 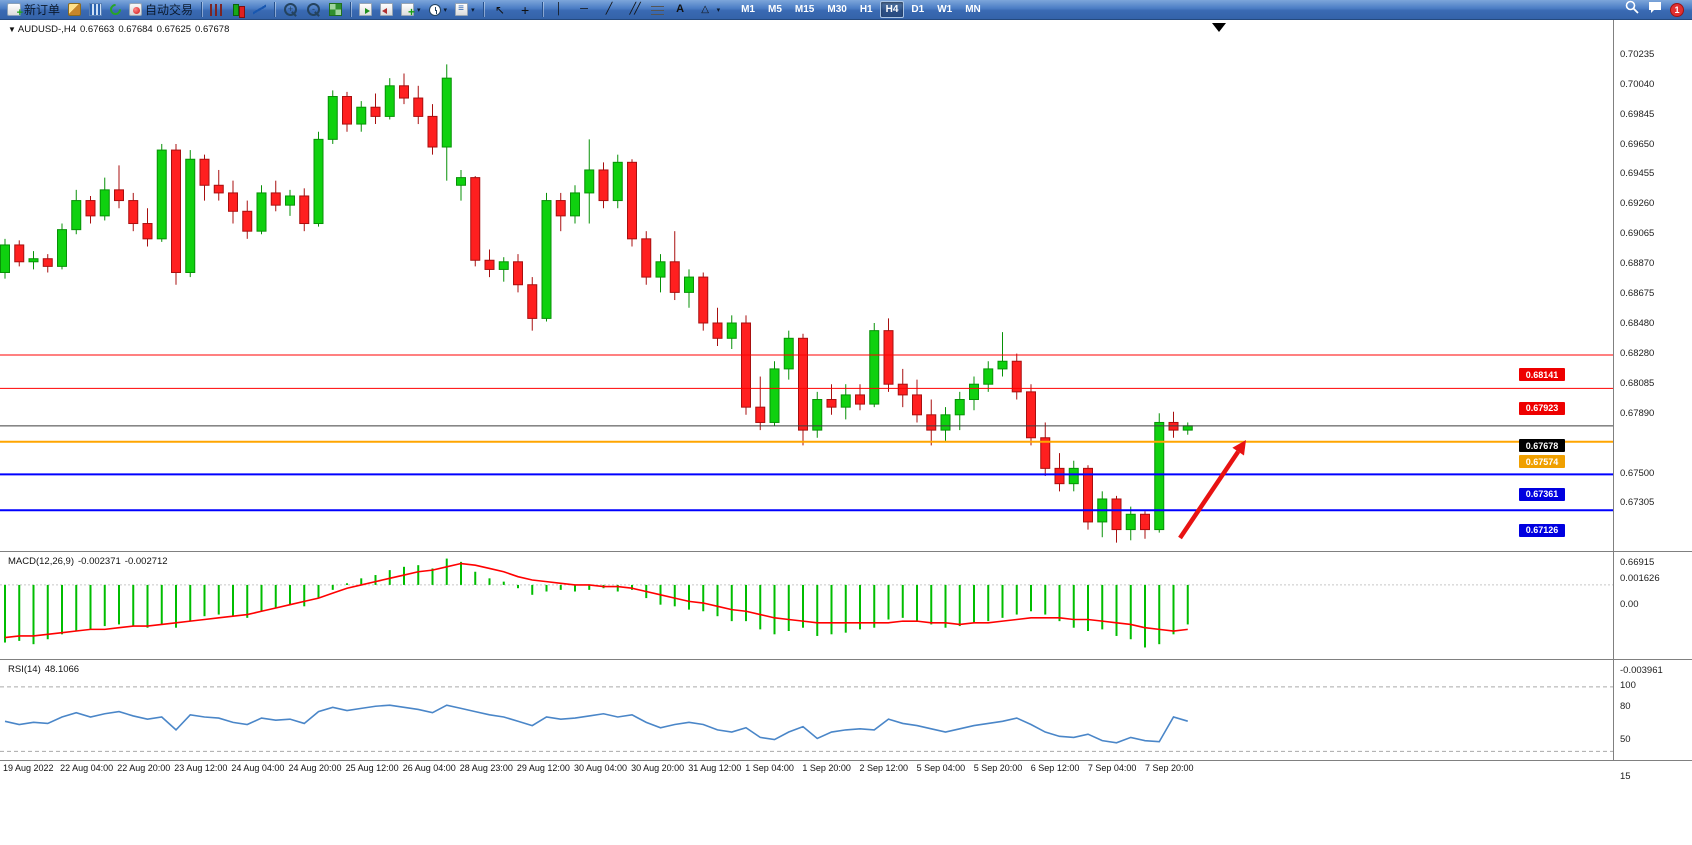 I want to click on macd-indicator, so click(x=806, y=603).